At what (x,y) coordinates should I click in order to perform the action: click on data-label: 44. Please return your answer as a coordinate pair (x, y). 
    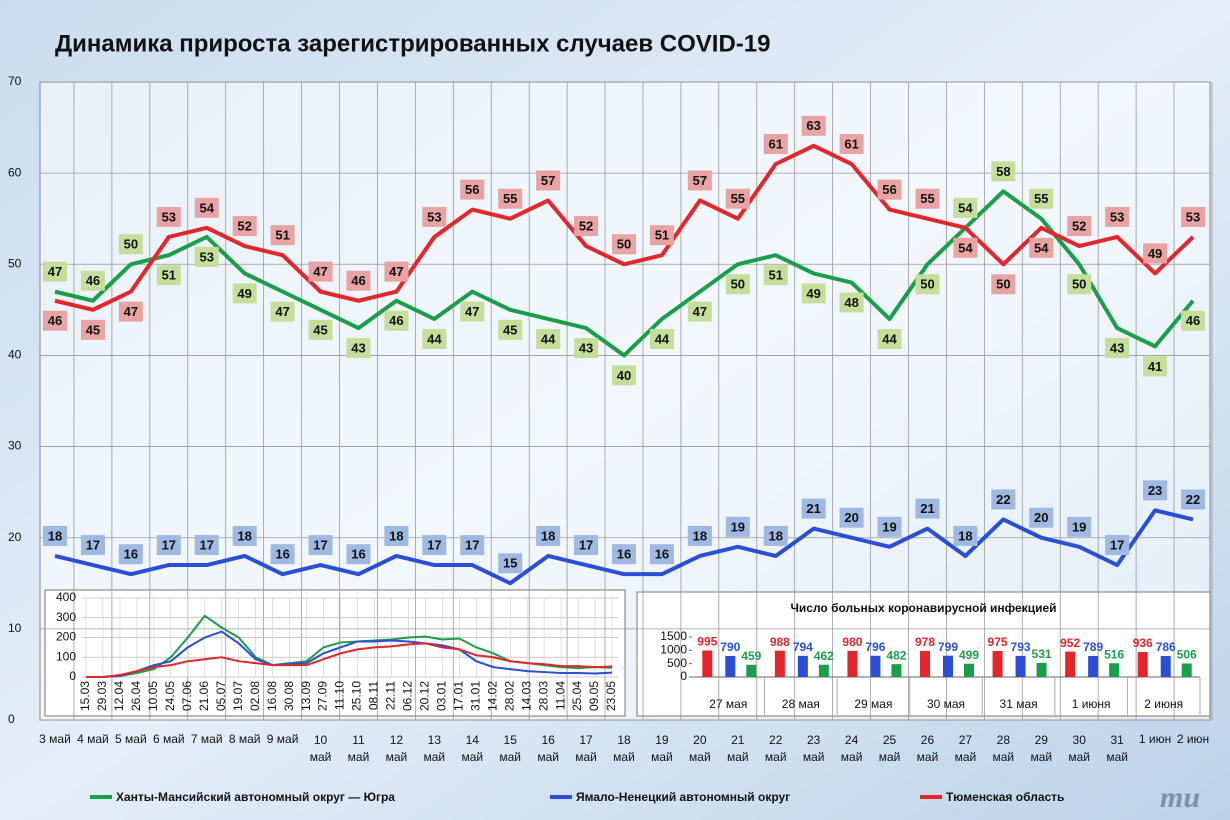
    Looking at the image, I should click on (662, 338).